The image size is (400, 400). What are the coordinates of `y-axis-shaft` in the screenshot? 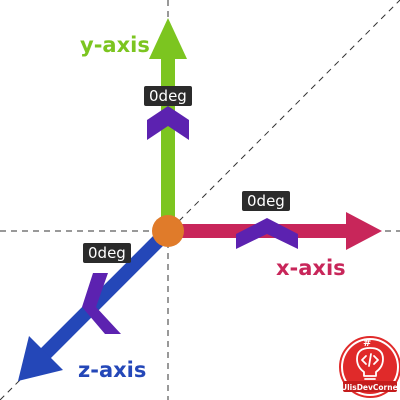 It's located at (168, 143).